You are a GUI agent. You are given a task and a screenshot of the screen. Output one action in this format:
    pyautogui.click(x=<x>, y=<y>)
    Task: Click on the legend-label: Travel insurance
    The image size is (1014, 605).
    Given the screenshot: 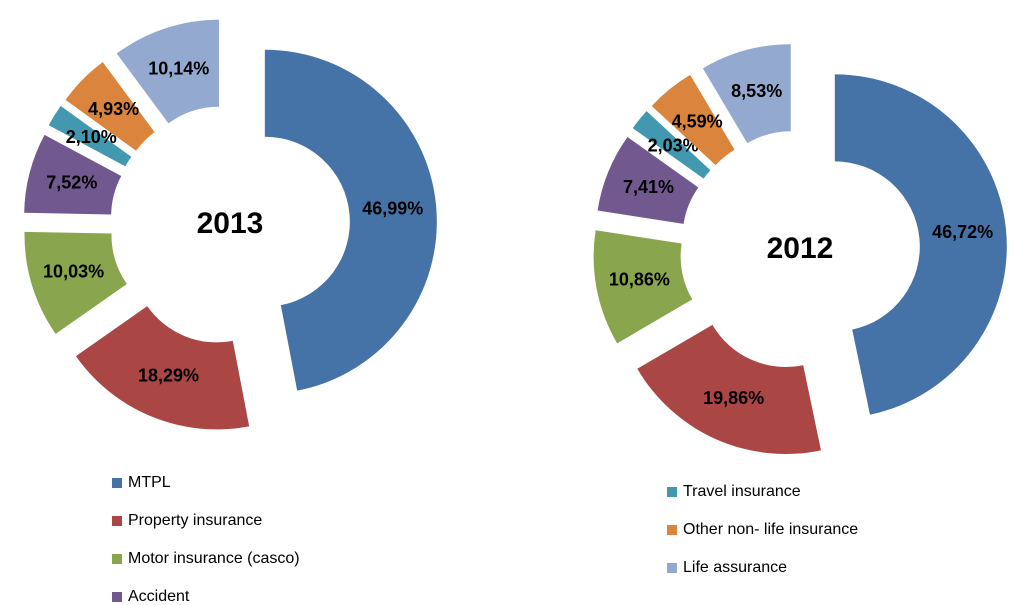 What is the action you would take?
    pyautogui.click(x=742, y=491)
    